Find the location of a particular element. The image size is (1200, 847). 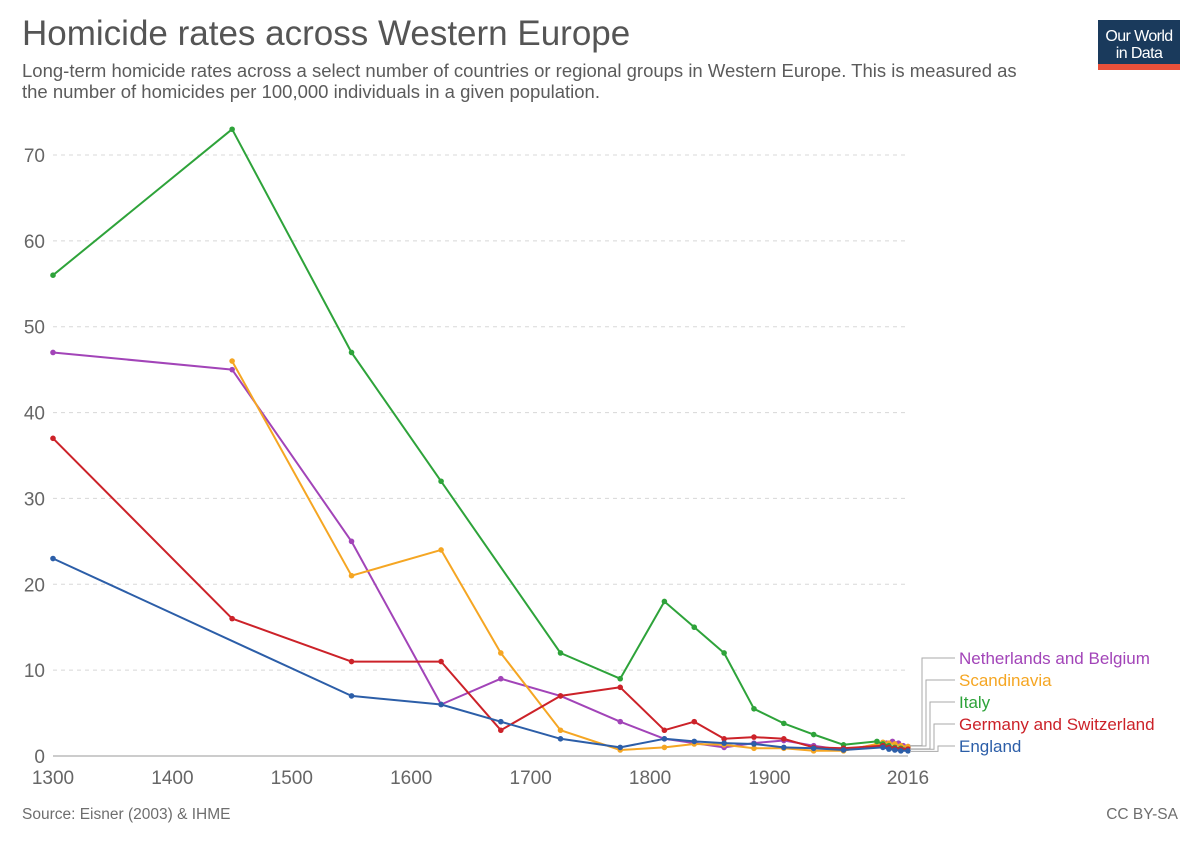

x-tick-label: 1600 is located at coordinates (411, 778).